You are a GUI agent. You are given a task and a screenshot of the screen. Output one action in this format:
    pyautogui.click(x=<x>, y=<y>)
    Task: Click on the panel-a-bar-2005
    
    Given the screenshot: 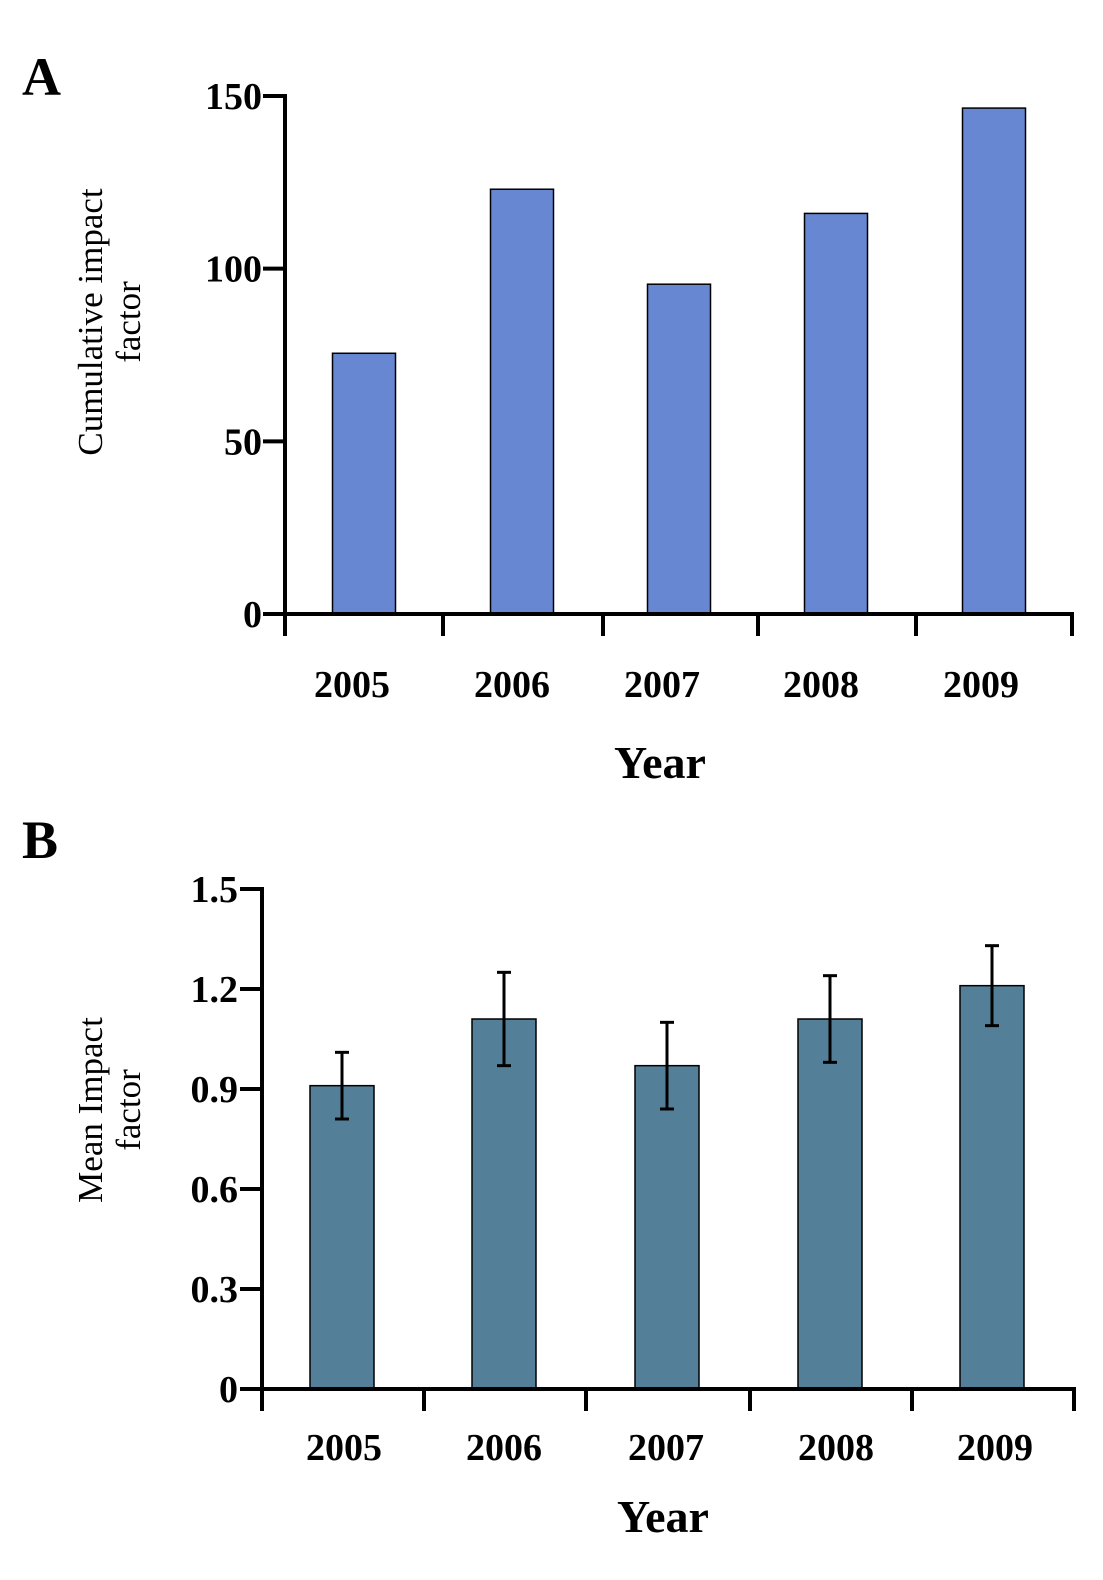 What is the action you would take?
    pyautogui.click(x=364, y=483)
    